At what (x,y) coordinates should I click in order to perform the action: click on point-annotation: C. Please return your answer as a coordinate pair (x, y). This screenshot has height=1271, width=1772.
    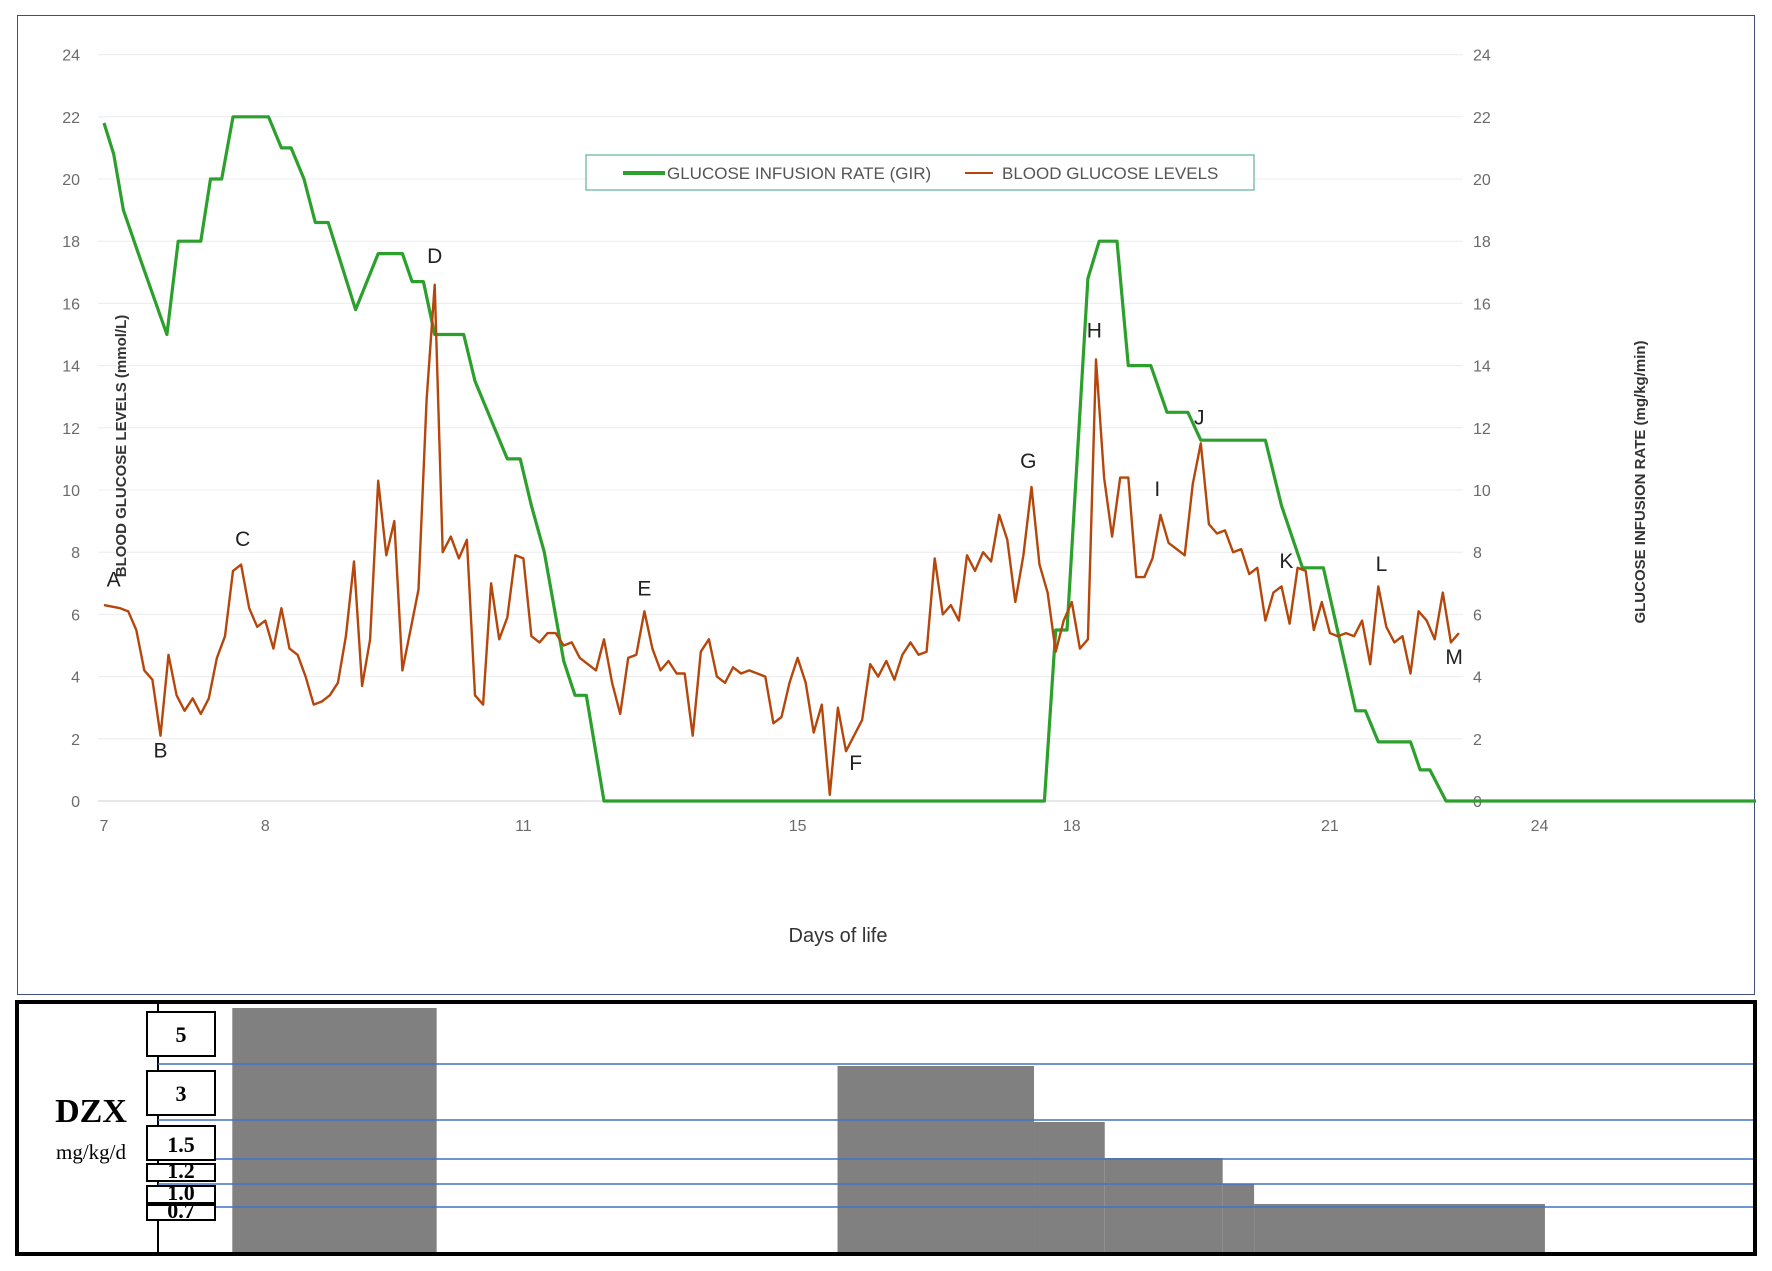
    Looking at the image, I should click on (242, 539).